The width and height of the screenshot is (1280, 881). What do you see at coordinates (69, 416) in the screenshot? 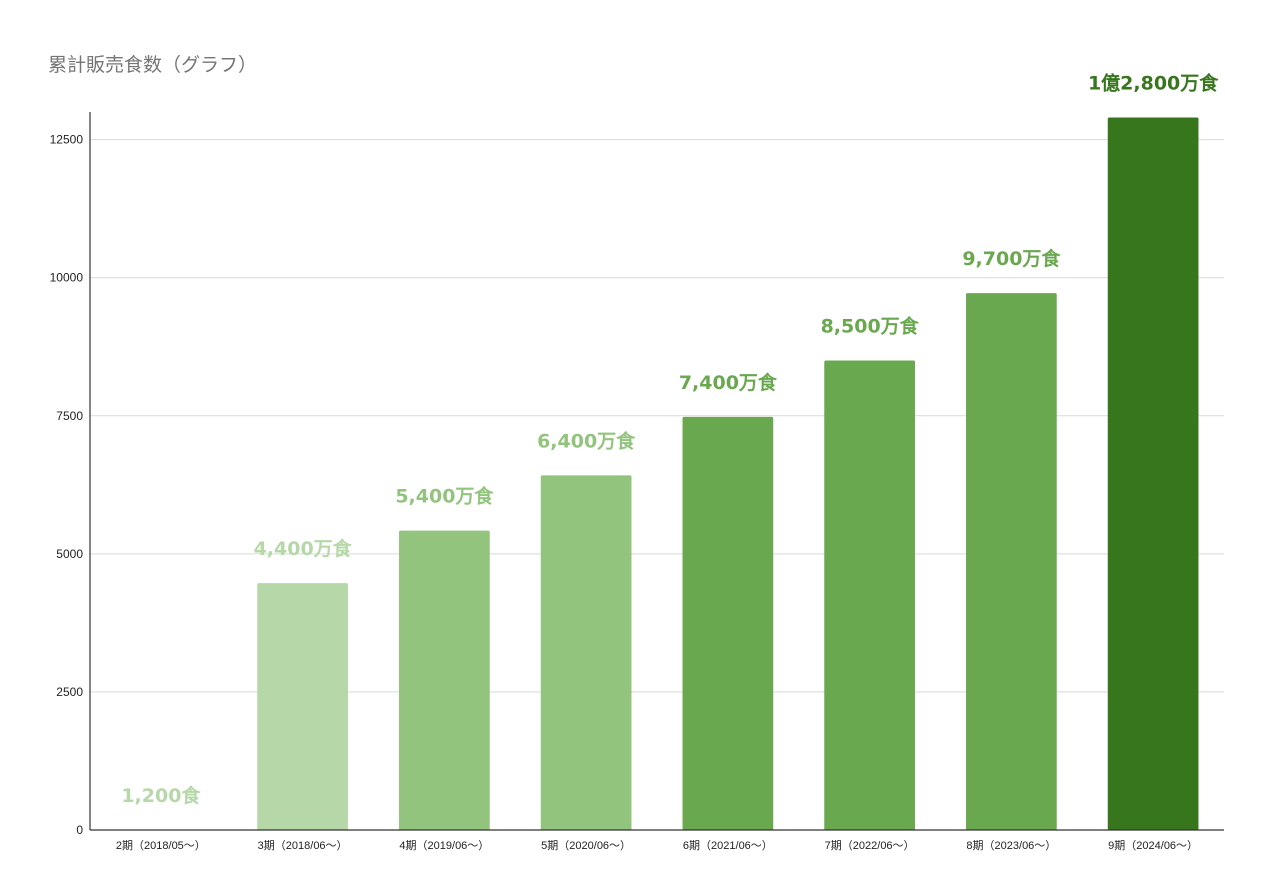
I see `y-tick-label: 7500` at bounding box center [69, 416].